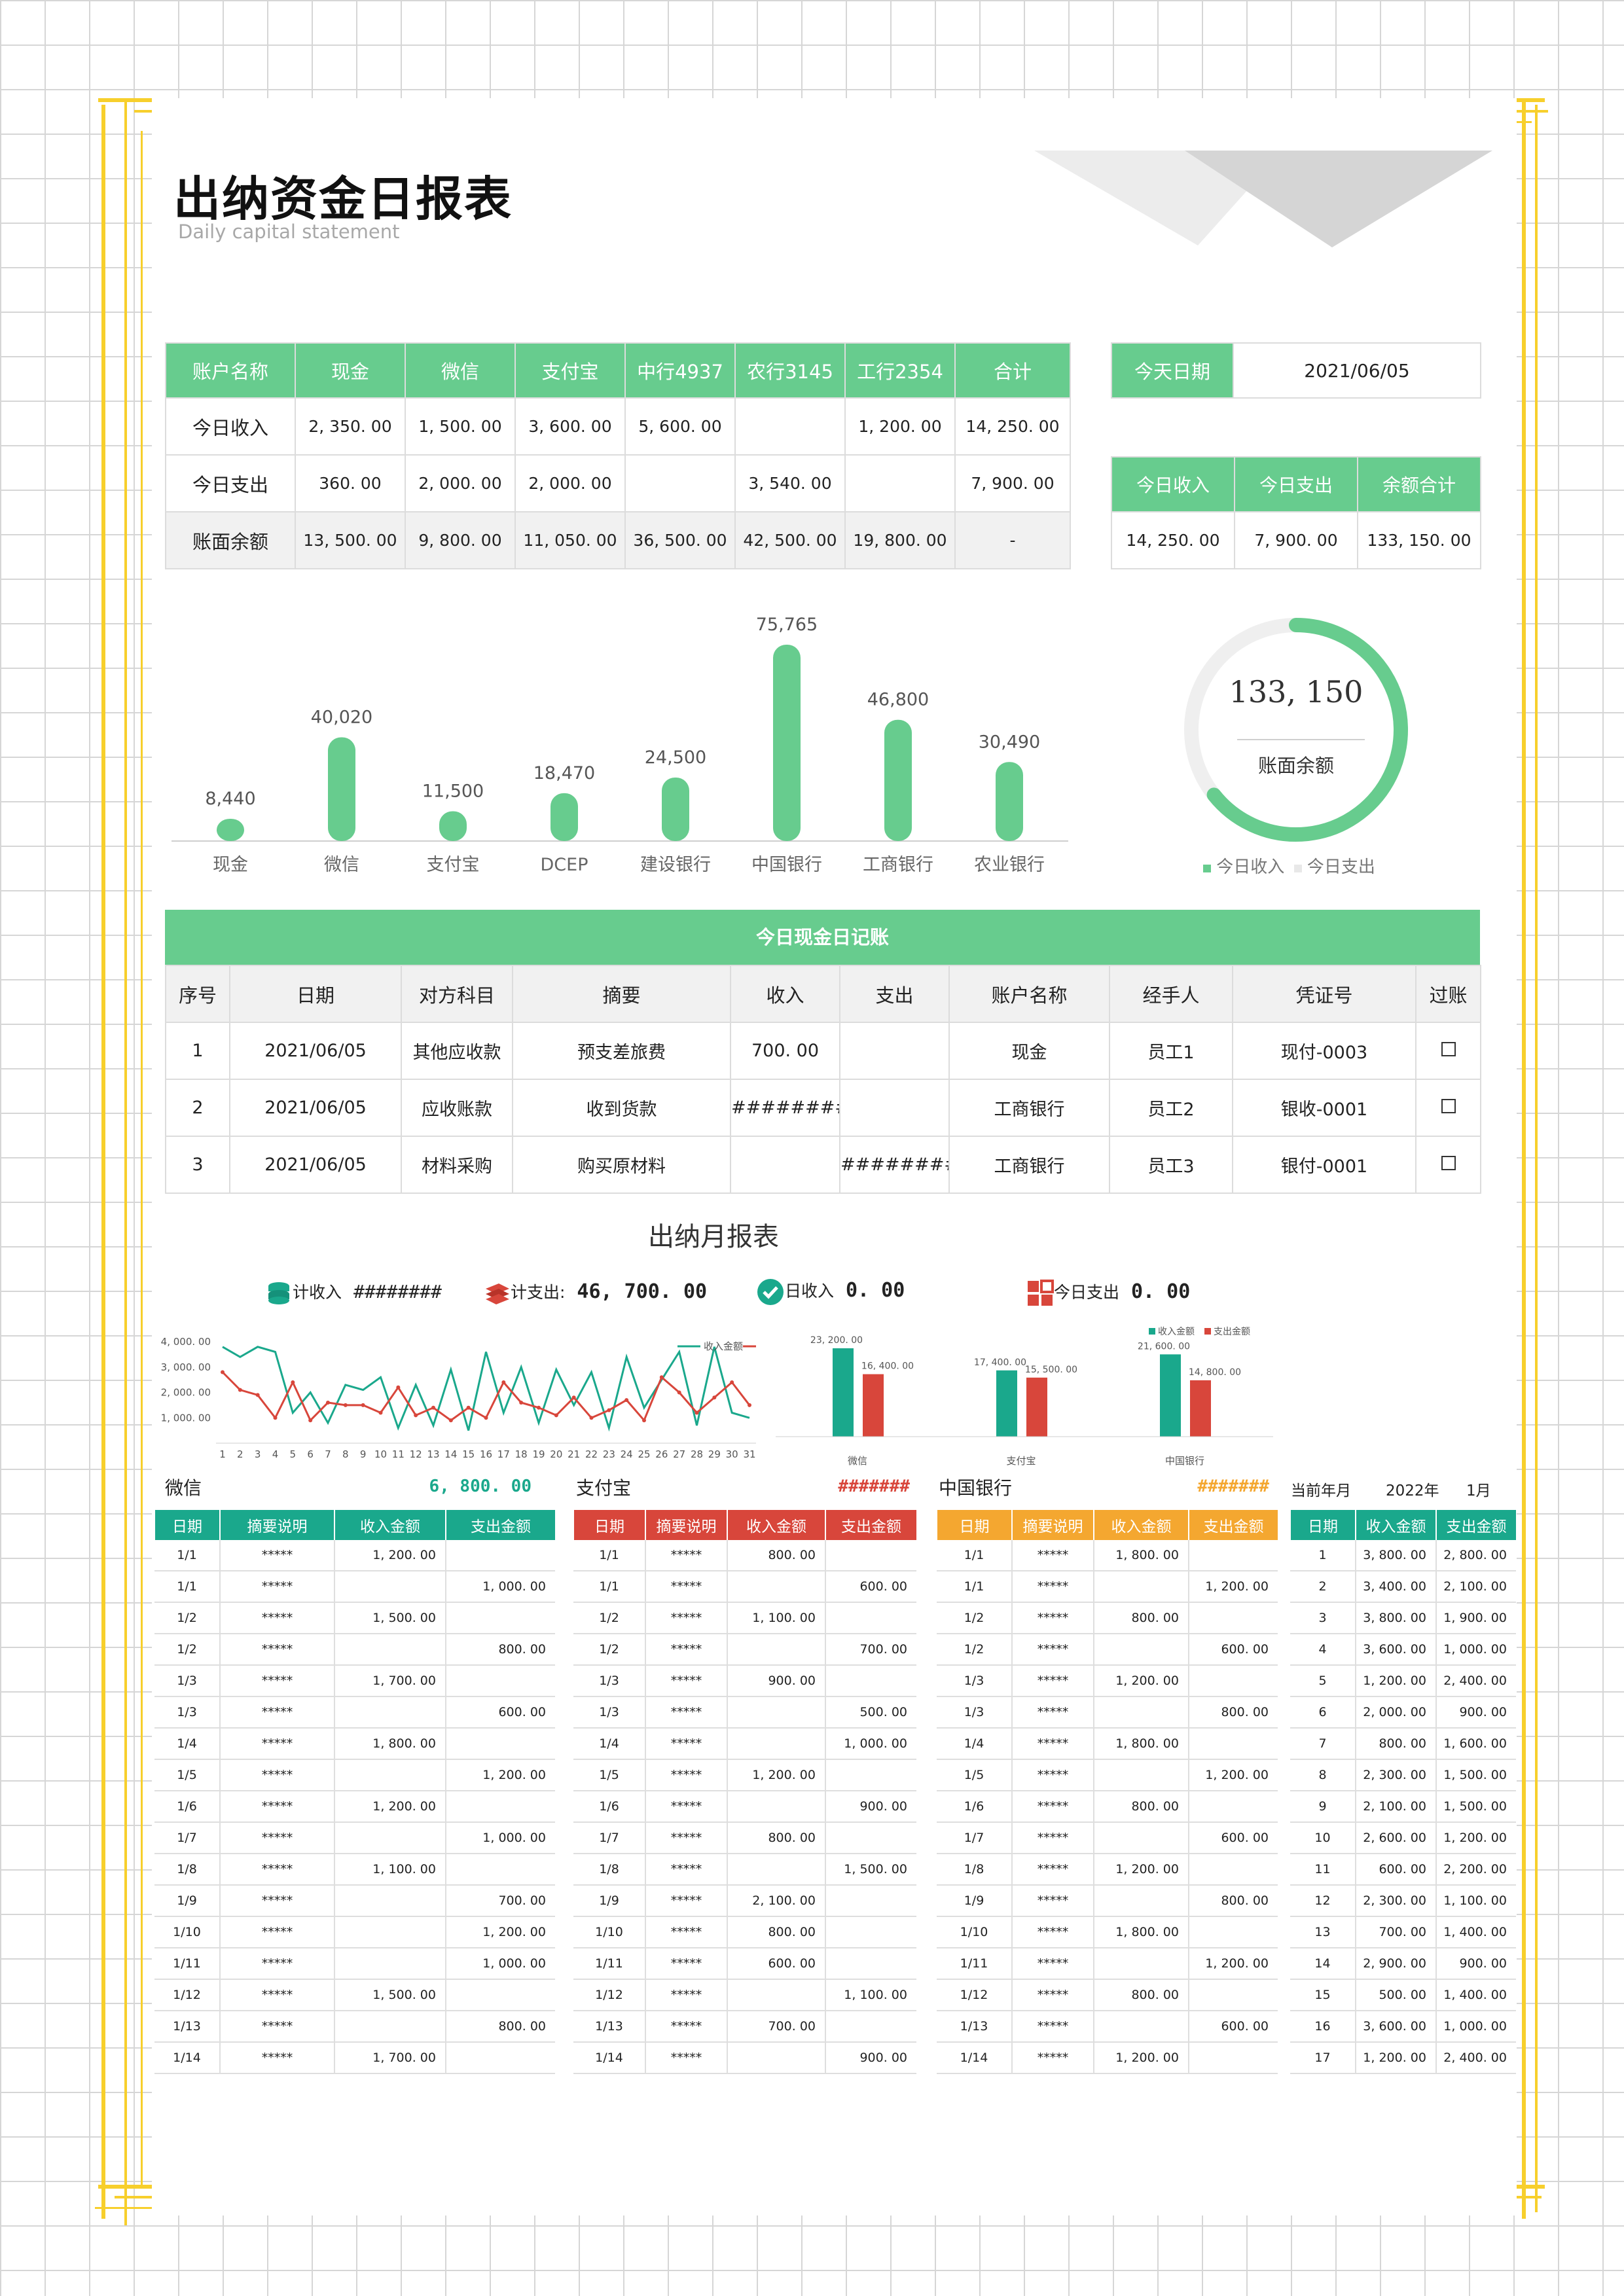 This screenshot has width=1624, height=2296. I want to click on col-account: 账户名称, so click(1029, 994).